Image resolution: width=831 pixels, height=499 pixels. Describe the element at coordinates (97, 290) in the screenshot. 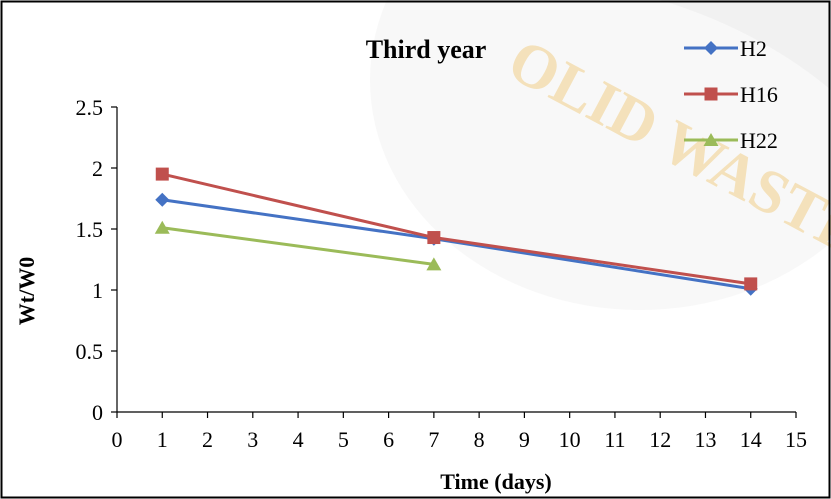

I see `y-tick-label: 1` at that location.